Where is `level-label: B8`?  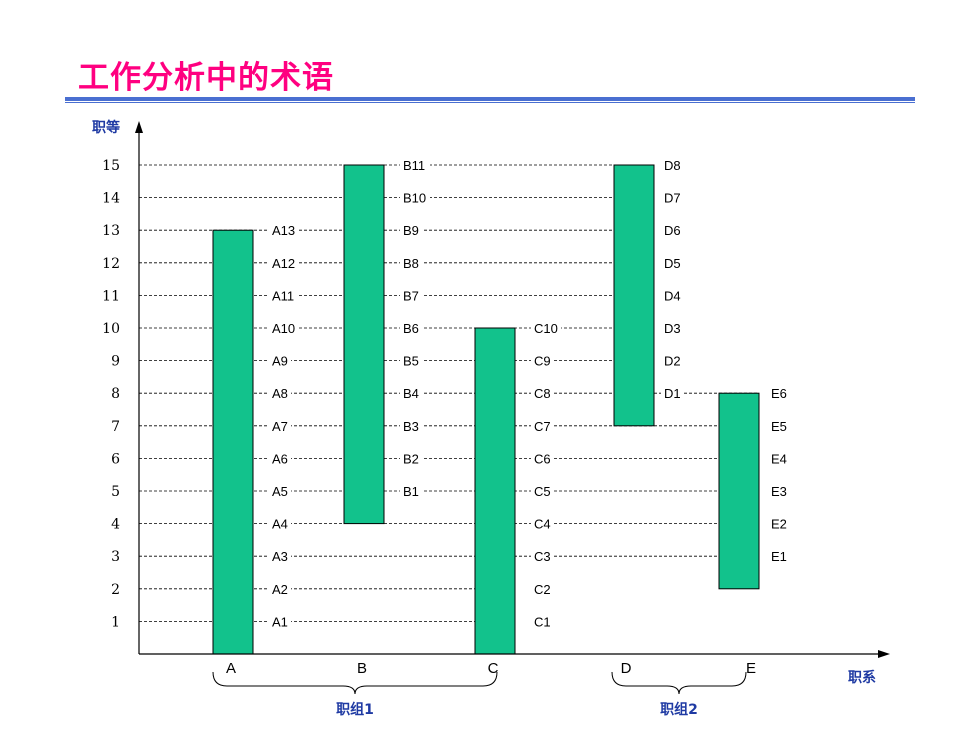
level-label: B8 is located at coordinates (411, 263).